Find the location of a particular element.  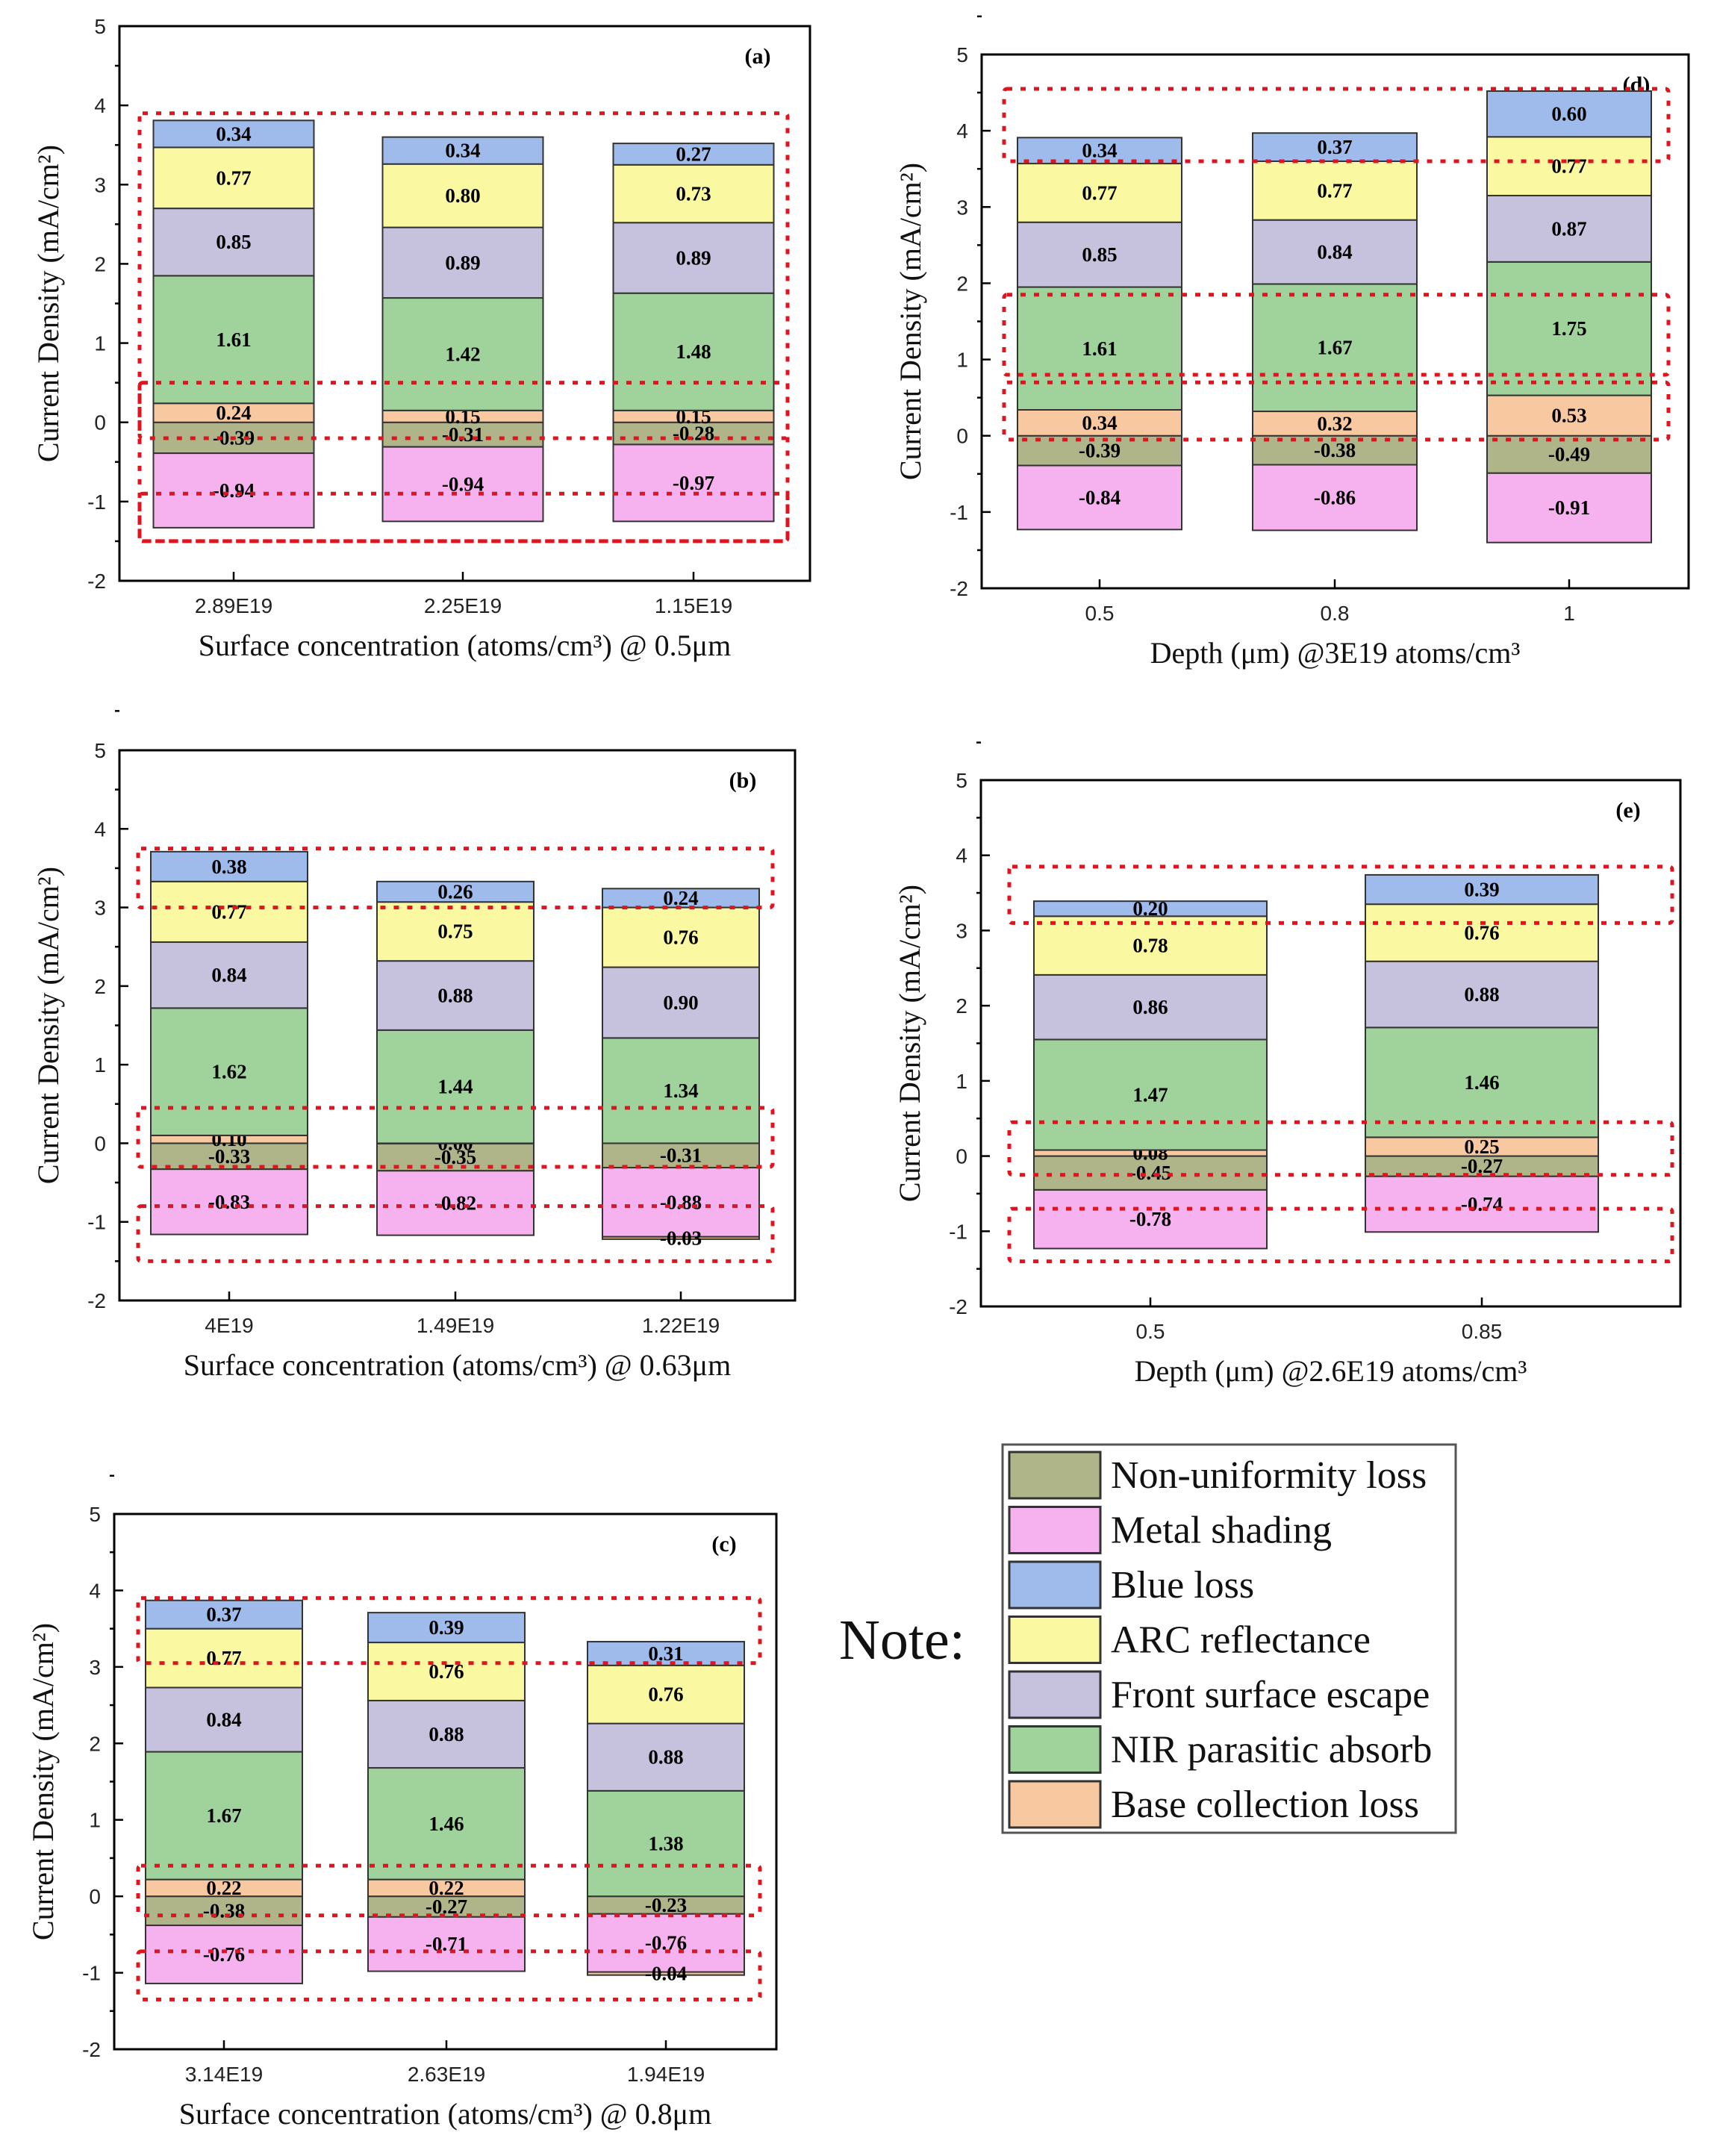

panel-tag: (c) is located at coordinates (723, 1544).